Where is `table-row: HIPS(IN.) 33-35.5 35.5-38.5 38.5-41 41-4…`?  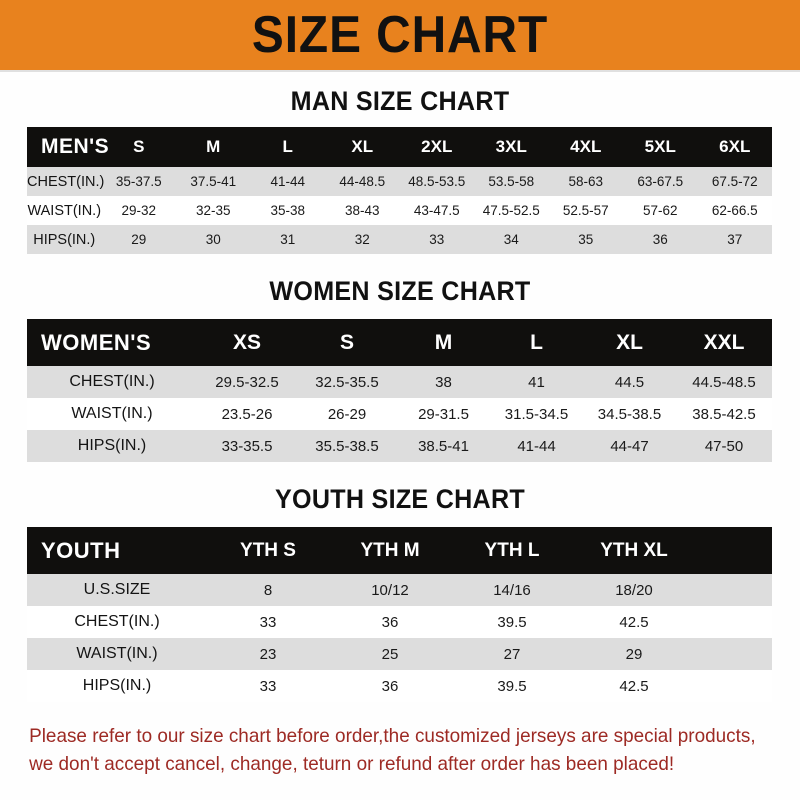 table-row: HIPS(IN.) 33-35.5 35.5-38.5 38.5-41 41-4… is located at coordinates (399, 446).